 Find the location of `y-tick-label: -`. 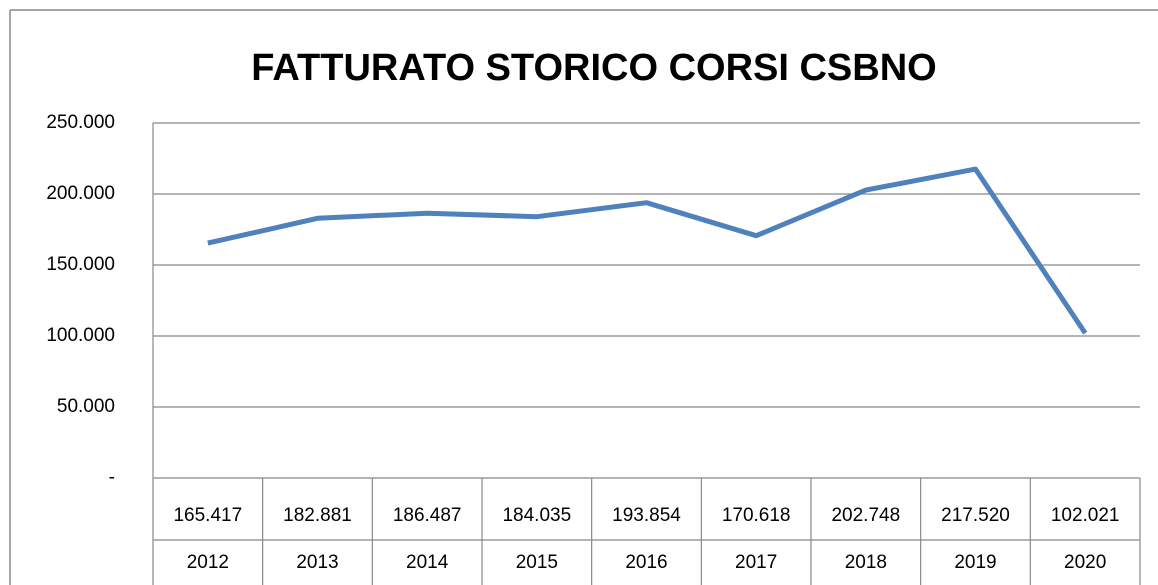

y-tick-label: - is located at coordinates (112, 477).